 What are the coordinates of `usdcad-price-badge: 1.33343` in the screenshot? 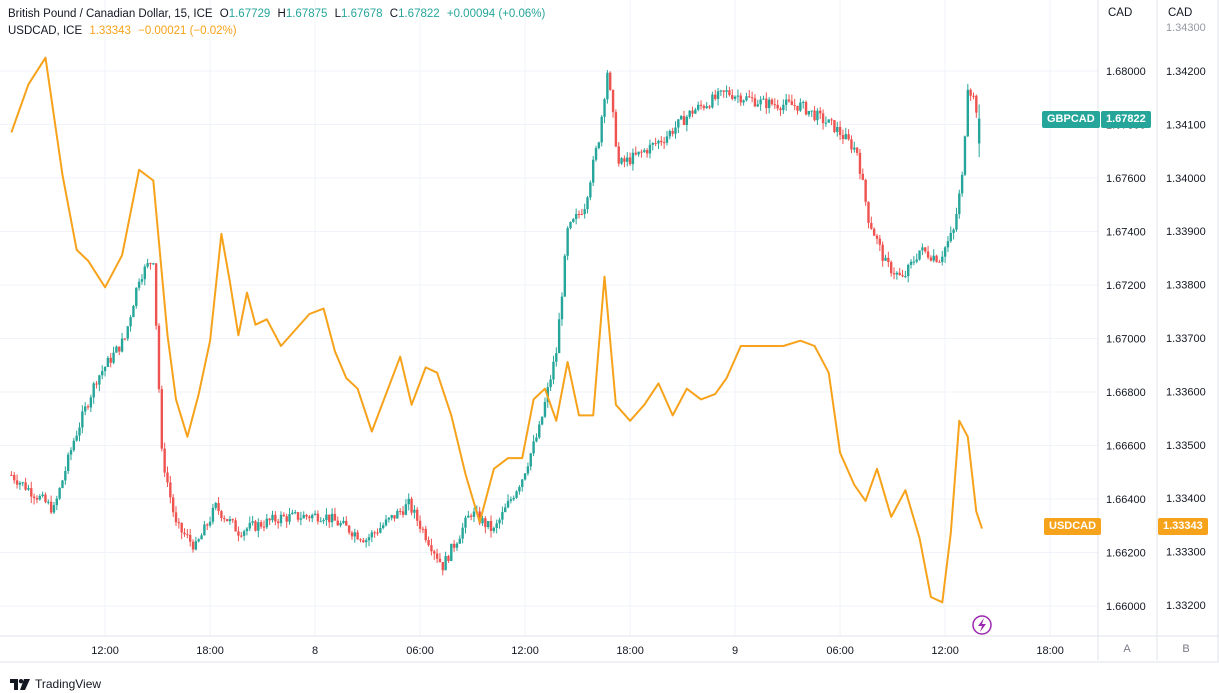 It's located at (1183, 526).